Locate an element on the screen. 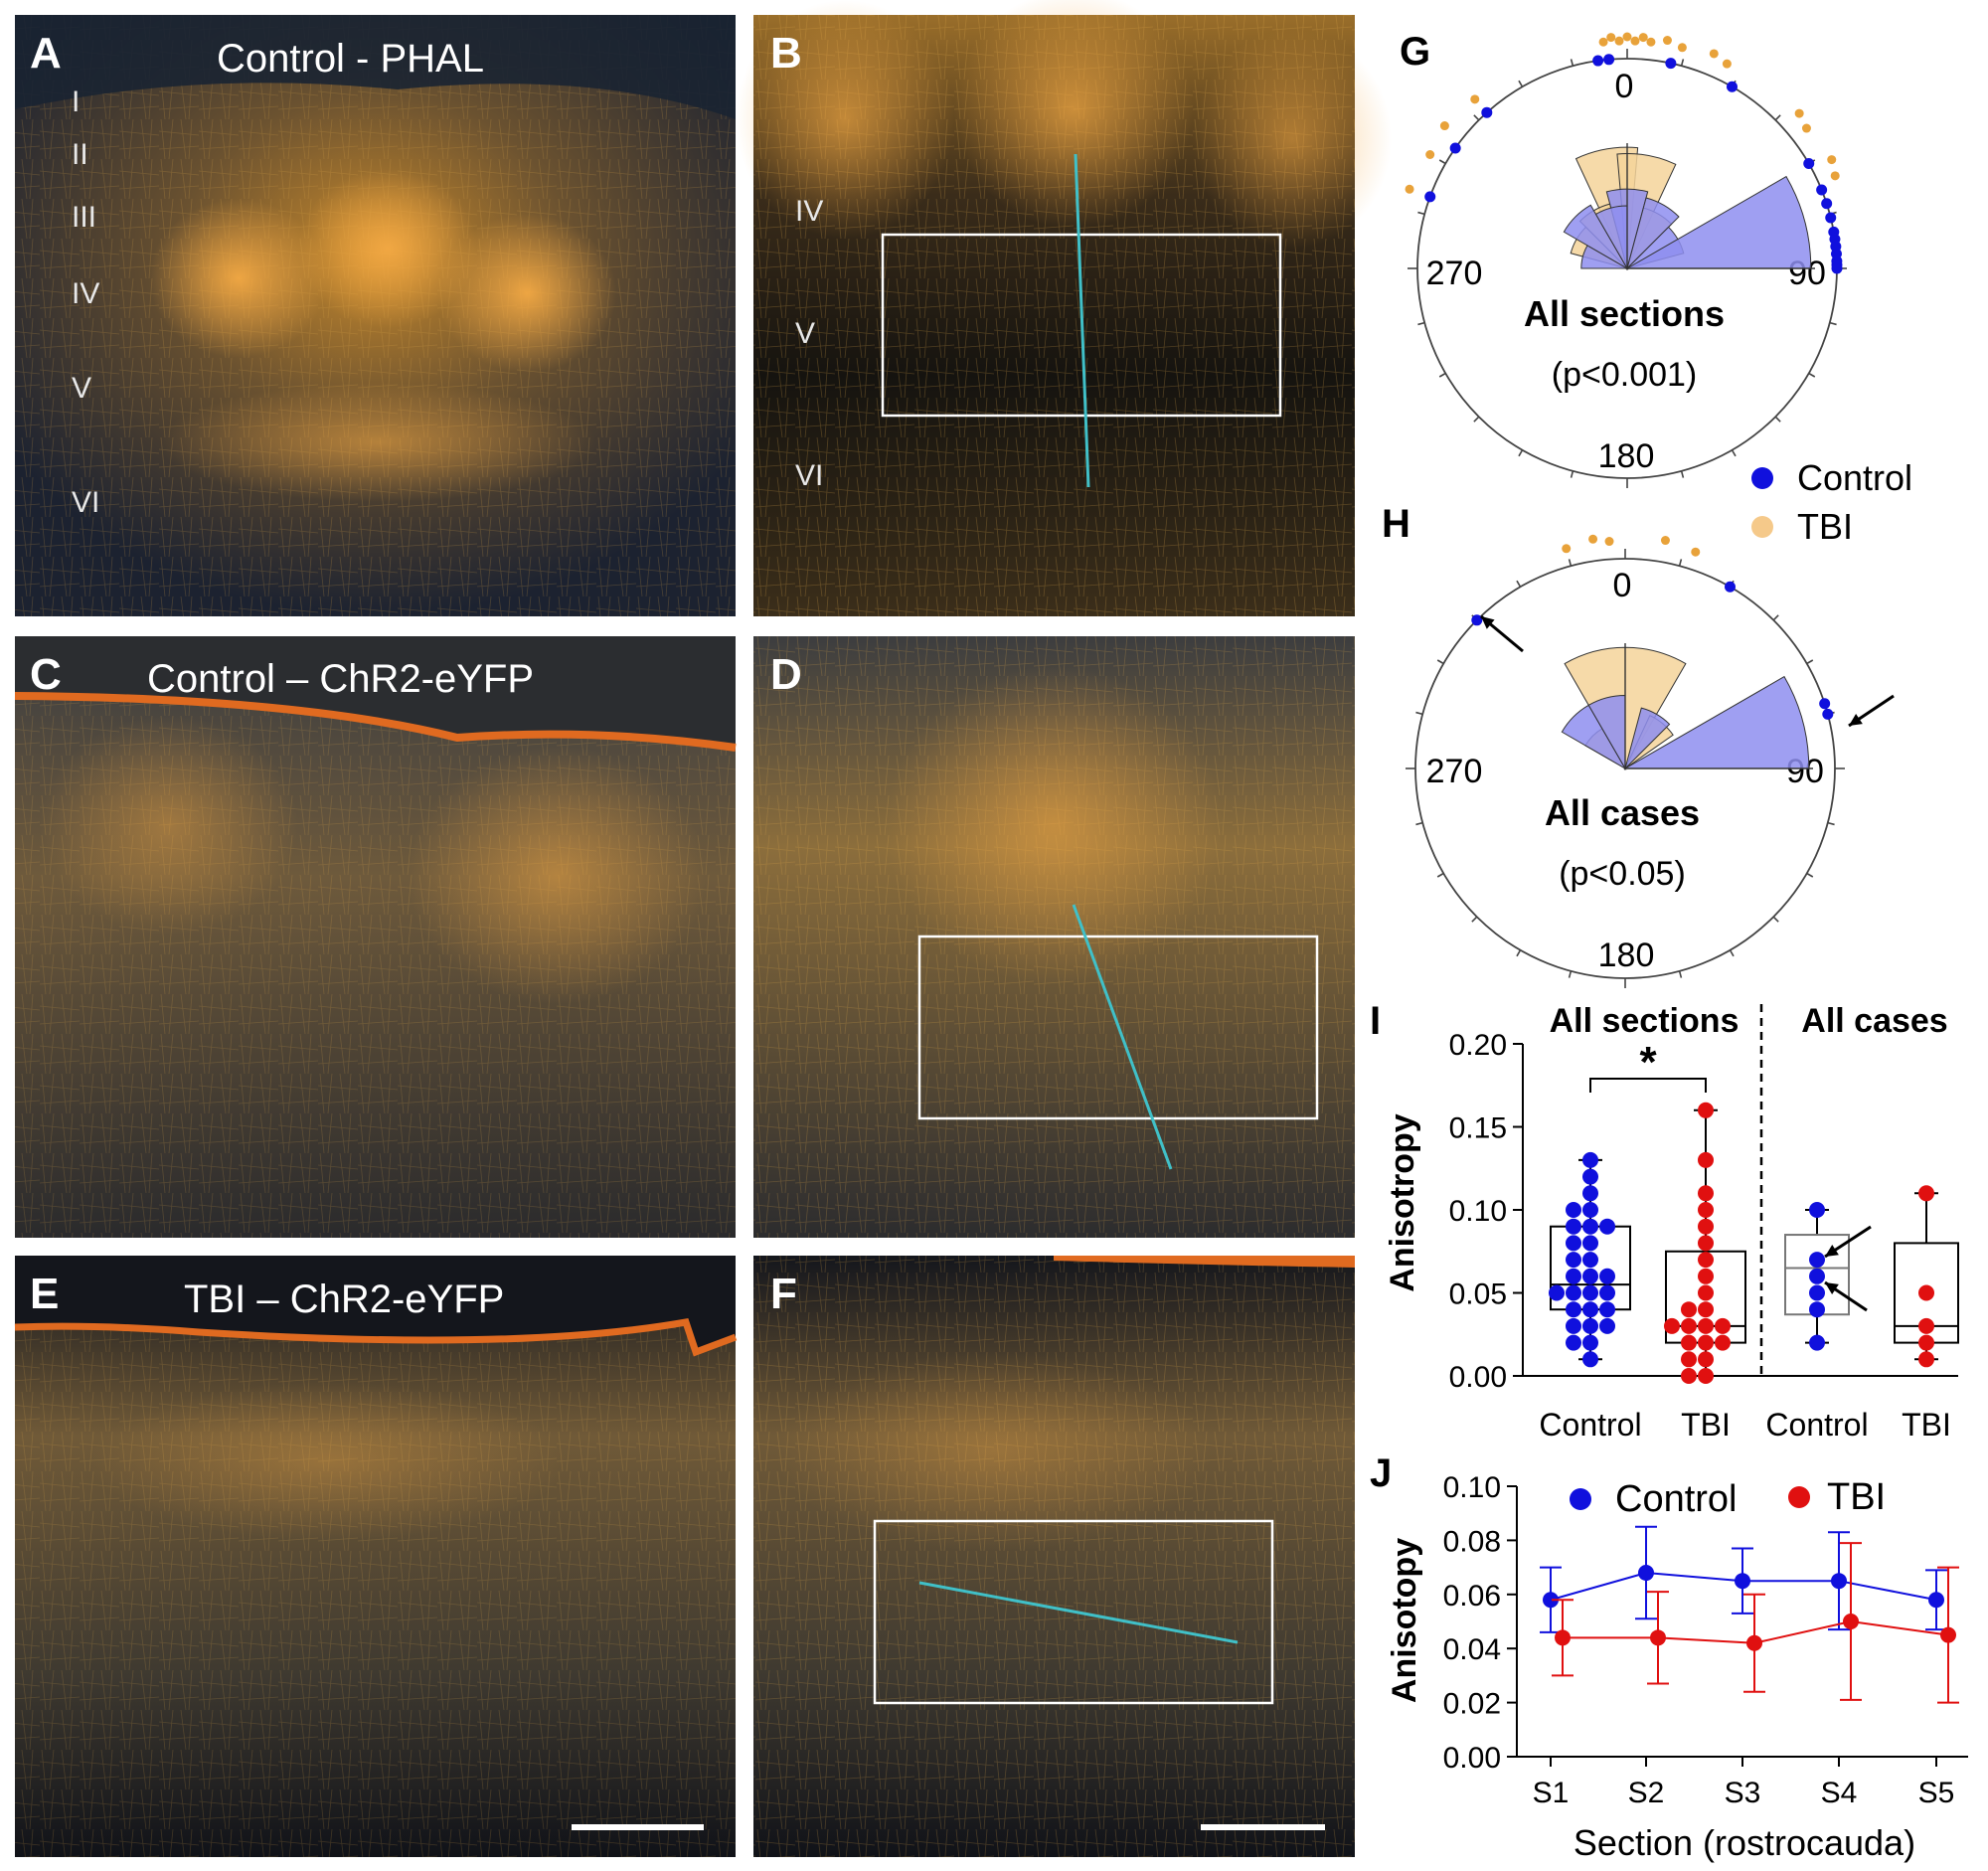  panel-letter-e: E is located at coordinates (44, 1294).